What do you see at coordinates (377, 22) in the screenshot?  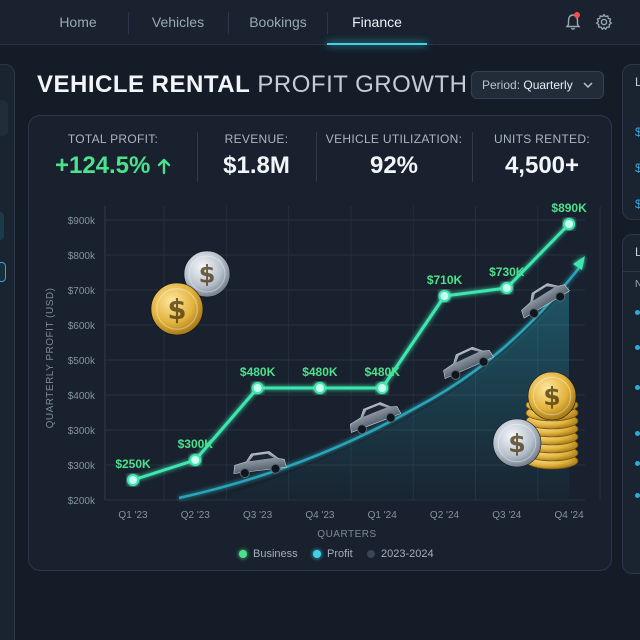 I see `tab-finance: Finance` at bounding box center [377, 22].